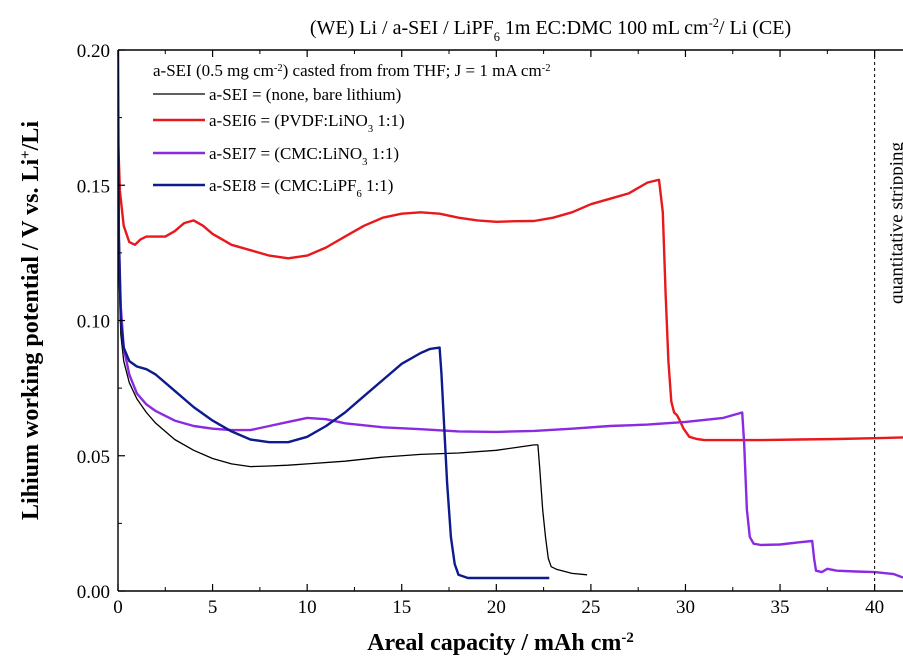 Image resolution: width=903 pixels, height=668 pixels. I want to click on legend-entry-1: a-SEI6 = (PVDF:LiNO3 1:1), so click(307, 123).